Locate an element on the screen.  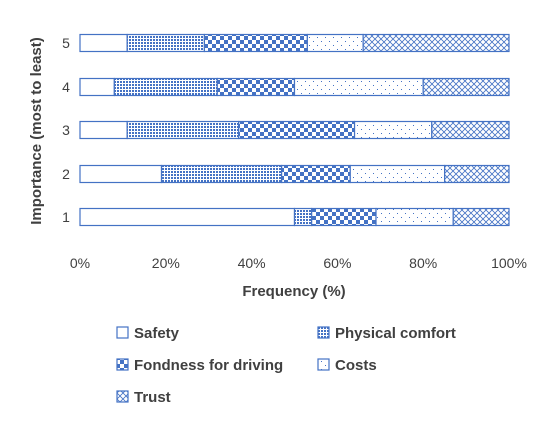
x-axis-title: Frequency (%) is located at coordinates (293, 291).